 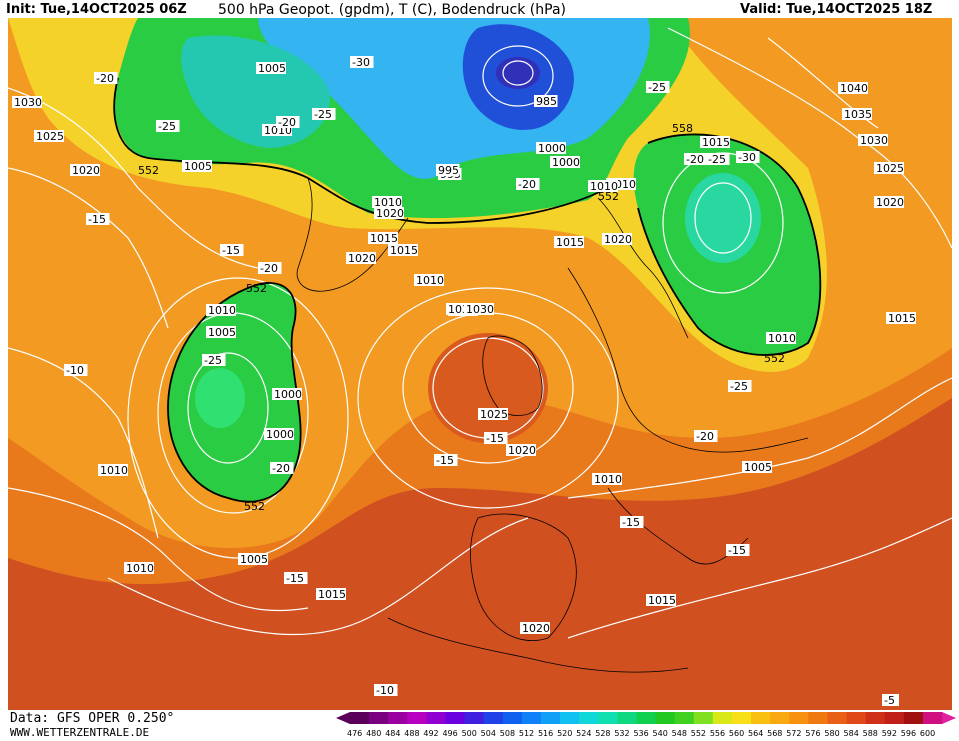 I want to click on scale-tick-label: 540, so click(x=660, y=733).